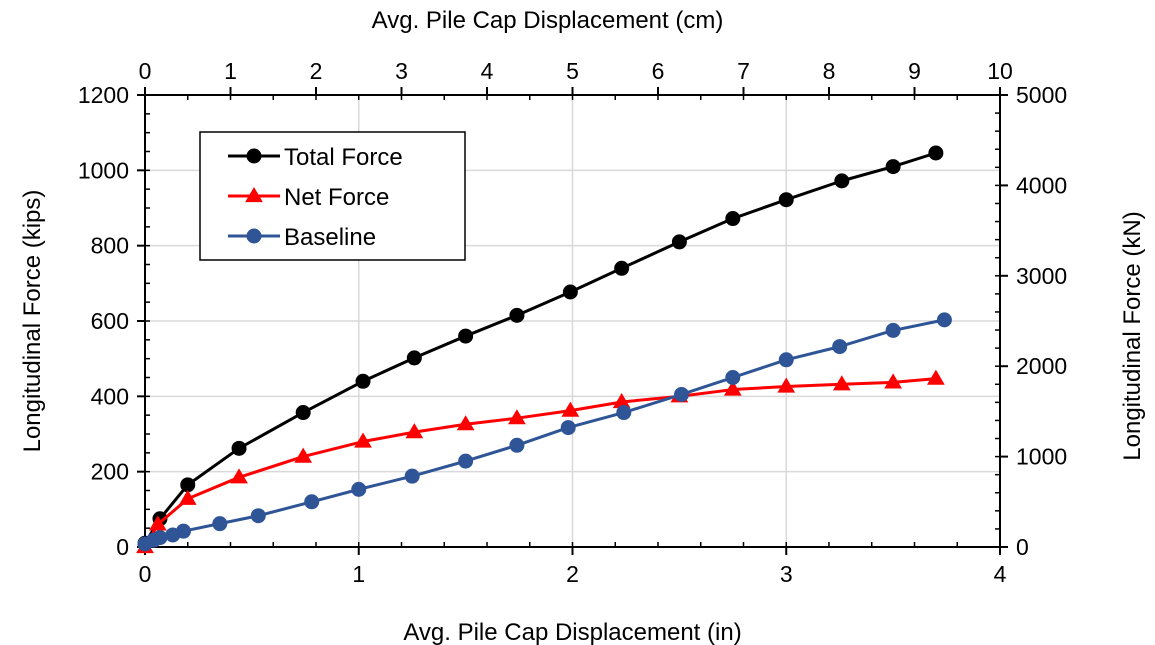 Image resolution: width=1155 pixels, height=645 pixels. I want to click on y2-tick-label: 0, so click(1022, 547).